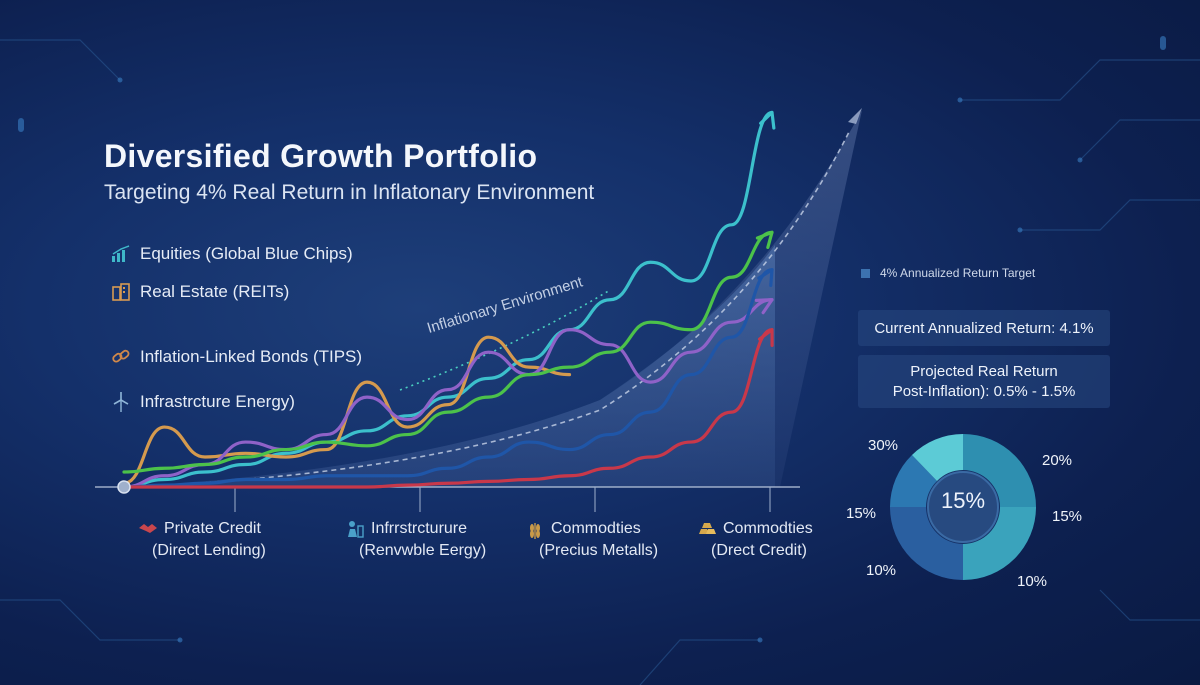 The width and height of the screenshot is (1200, 685). What do you see at coordinates (984, 391) in the screenshot?
I see `projected-line-2: Post-Inflation): 0.5% - 1.5%` at bounding box center [984, 391].